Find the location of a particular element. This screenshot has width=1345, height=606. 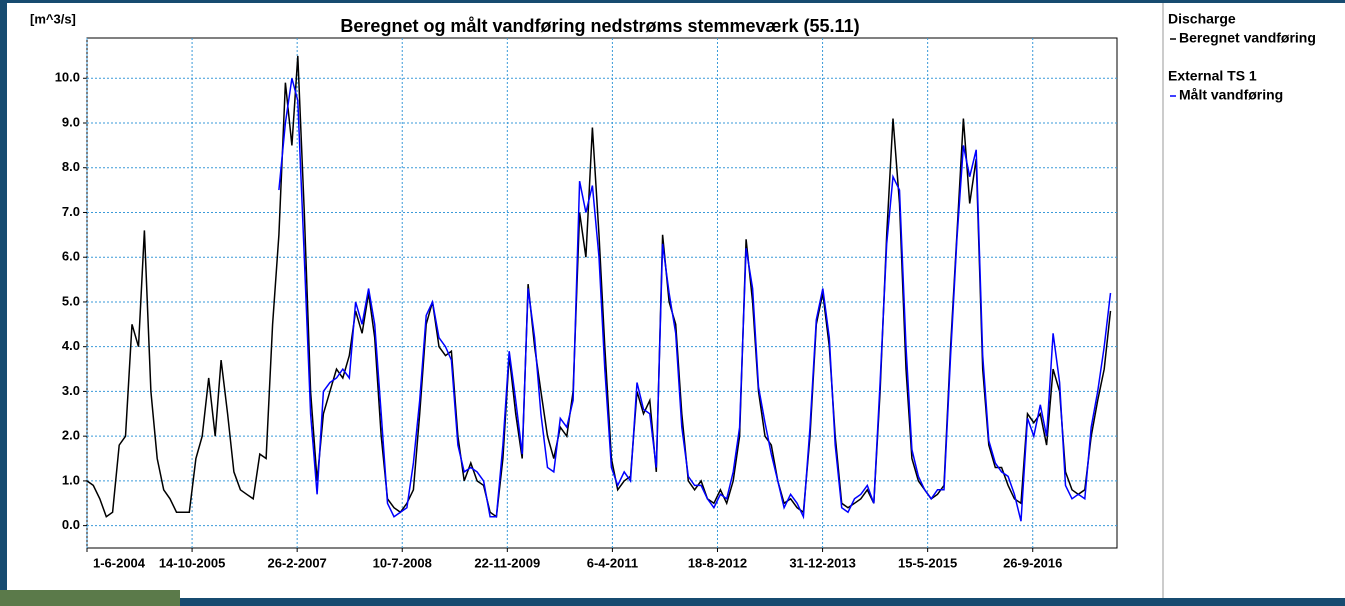

y-tick-label: 4.0 is located at coordinates (71, 345).